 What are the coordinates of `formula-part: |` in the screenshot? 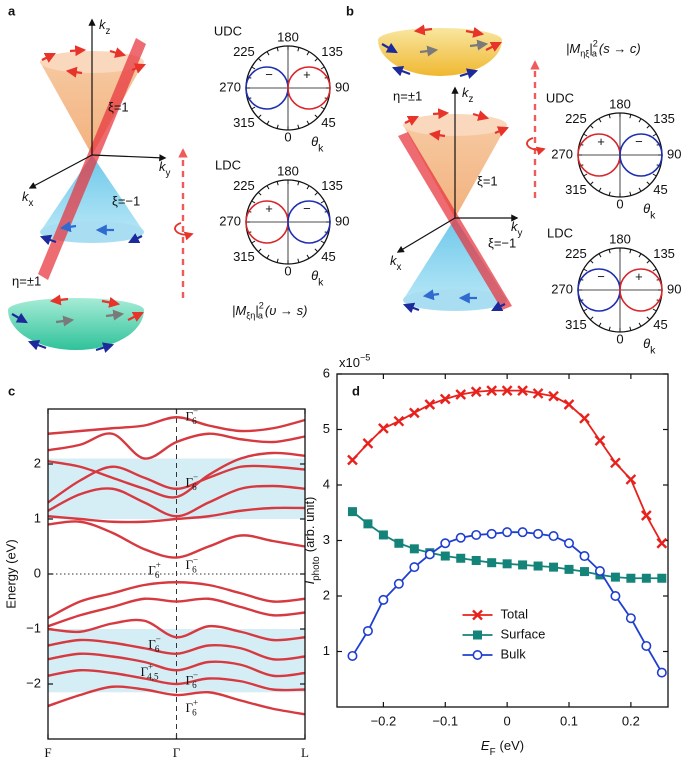 It's located at (590, 48).